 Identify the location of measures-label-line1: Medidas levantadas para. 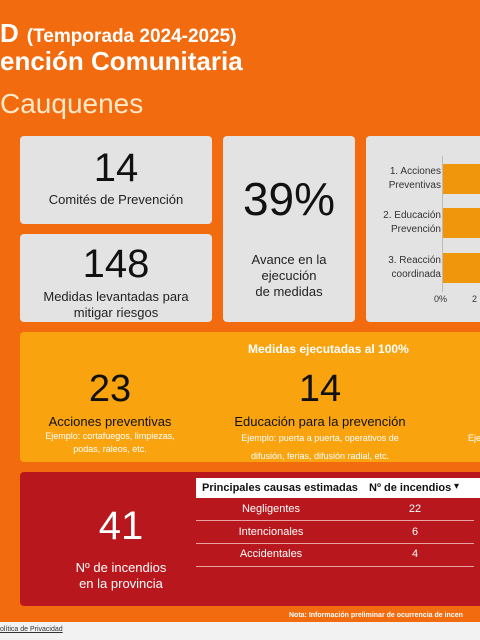
(116, 296).